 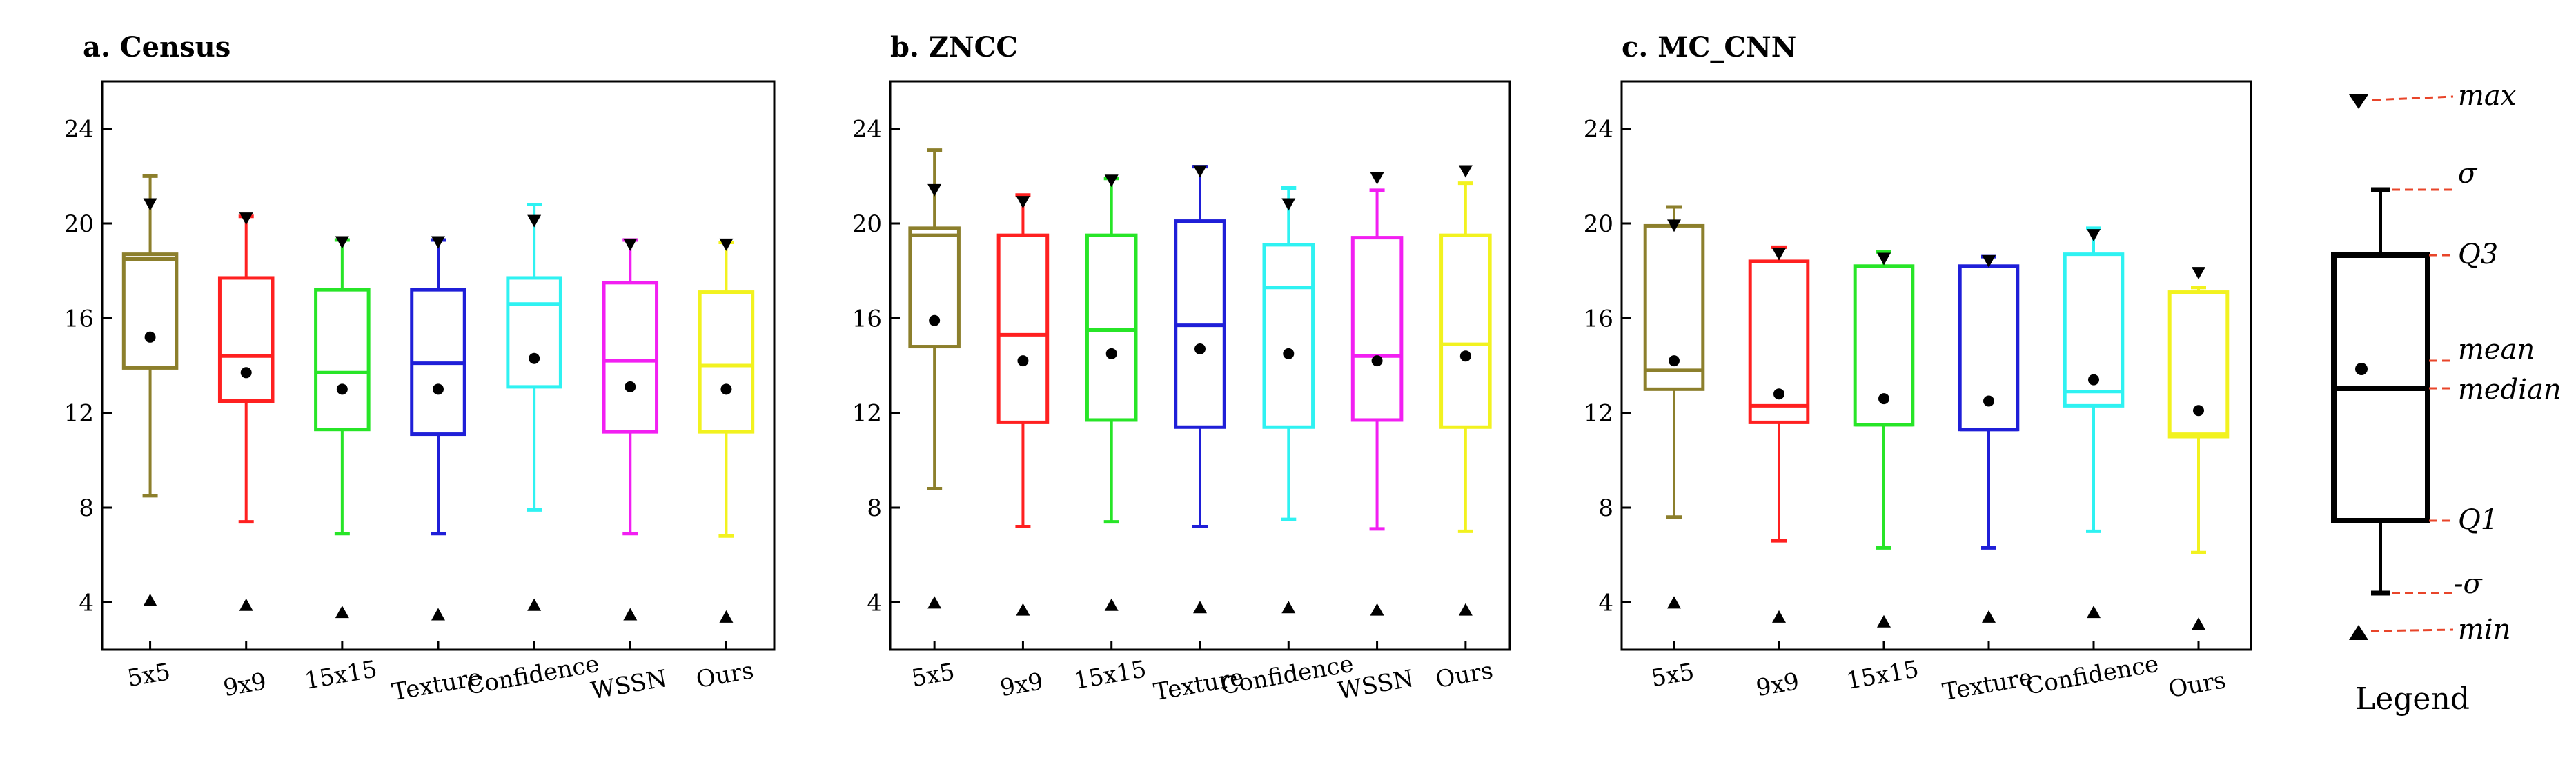 What do you see at coordinates (1605, 508) in the screenshot?
I see `y-tick-label: 8` at bounding box center [1605, 508].